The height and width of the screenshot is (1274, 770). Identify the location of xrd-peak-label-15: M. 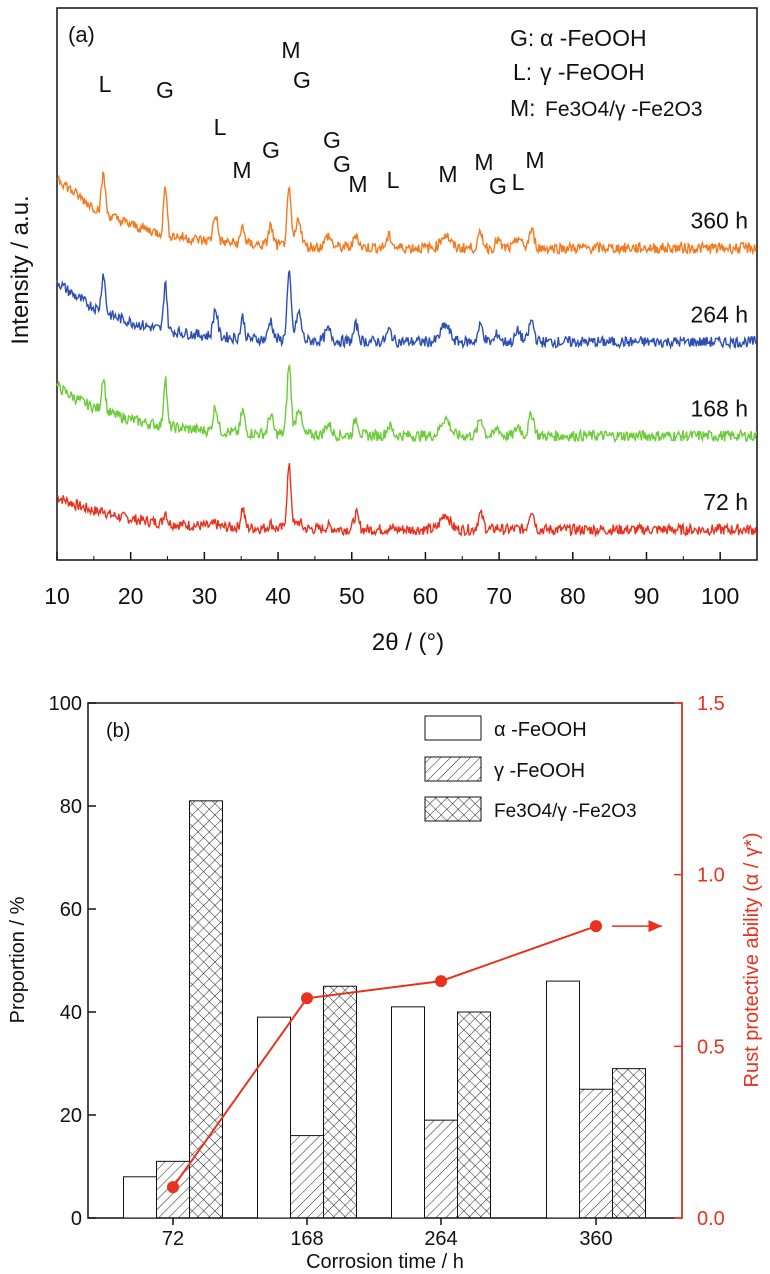
(534, 160).